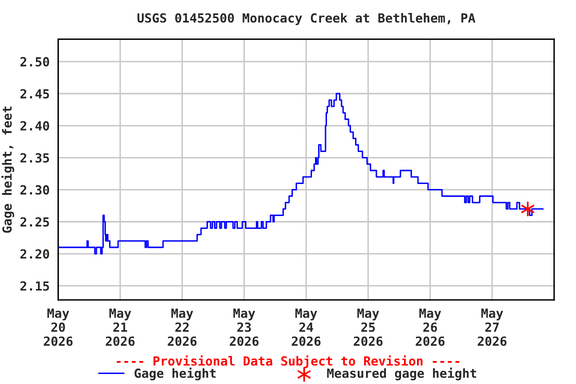  Describe the element at coordinates (120, 327) in the screenshot. I see `x-tick-label: May 21 2026` at that location.